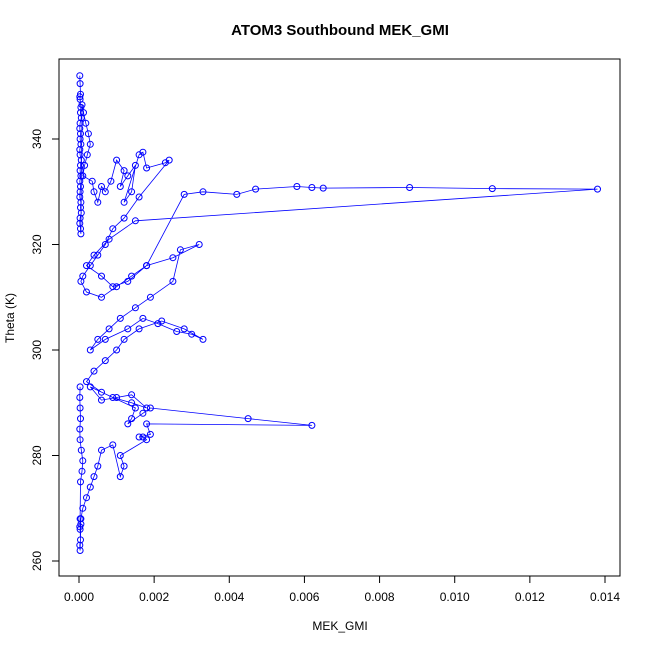  What do you see at coordinates (455, 597) in the screenshot?
I see `x-tick-label: 0.010` at bounding box center [455, 597].